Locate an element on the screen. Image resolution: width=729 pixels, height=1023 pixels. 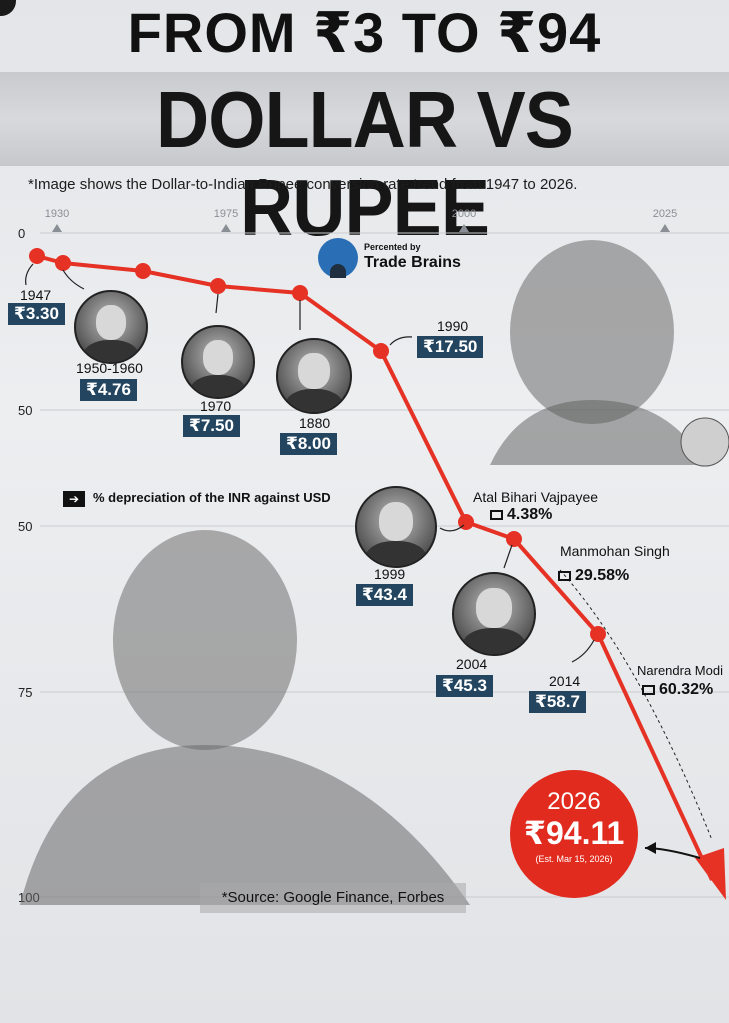
annotation-manmohan-name: Manmohan Singh is located at coordinates (615, 551).